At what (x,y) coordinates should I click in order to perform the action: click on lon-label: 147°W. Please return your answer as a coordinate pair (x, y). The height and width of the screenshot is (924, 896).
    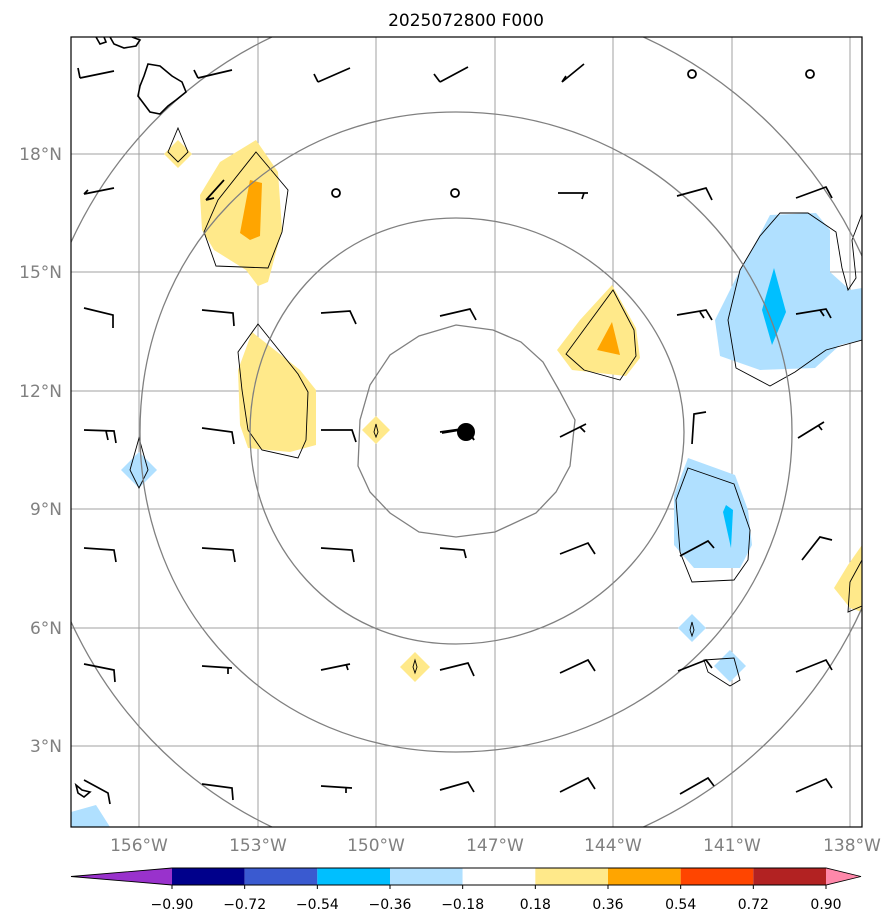
    Looking at the image, I should click on (495, 846).